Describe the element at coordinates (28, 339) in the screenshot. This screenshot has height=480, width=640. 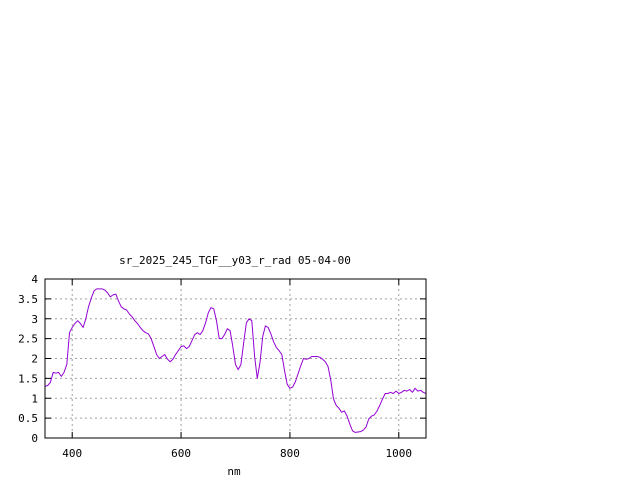
I see `y-tick-label: 2.5` at that location.